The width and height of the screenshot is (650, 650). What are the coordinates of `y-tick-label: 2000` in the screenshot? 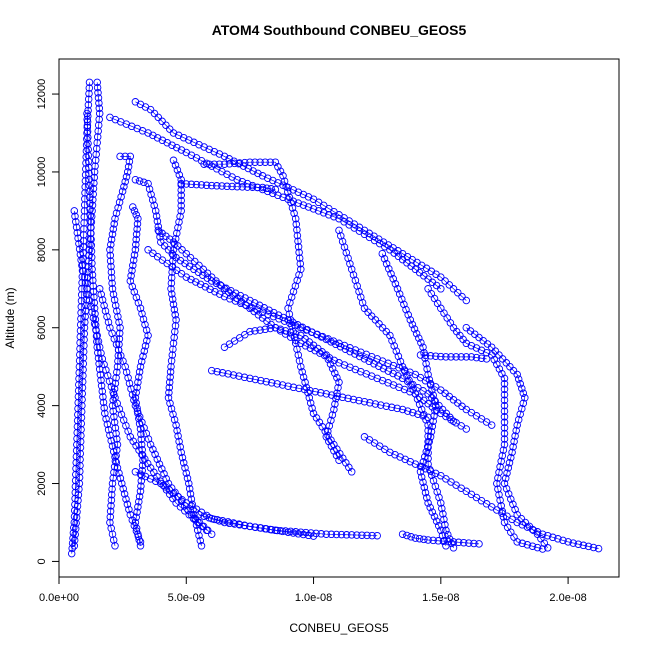 It's located at (42, 483).